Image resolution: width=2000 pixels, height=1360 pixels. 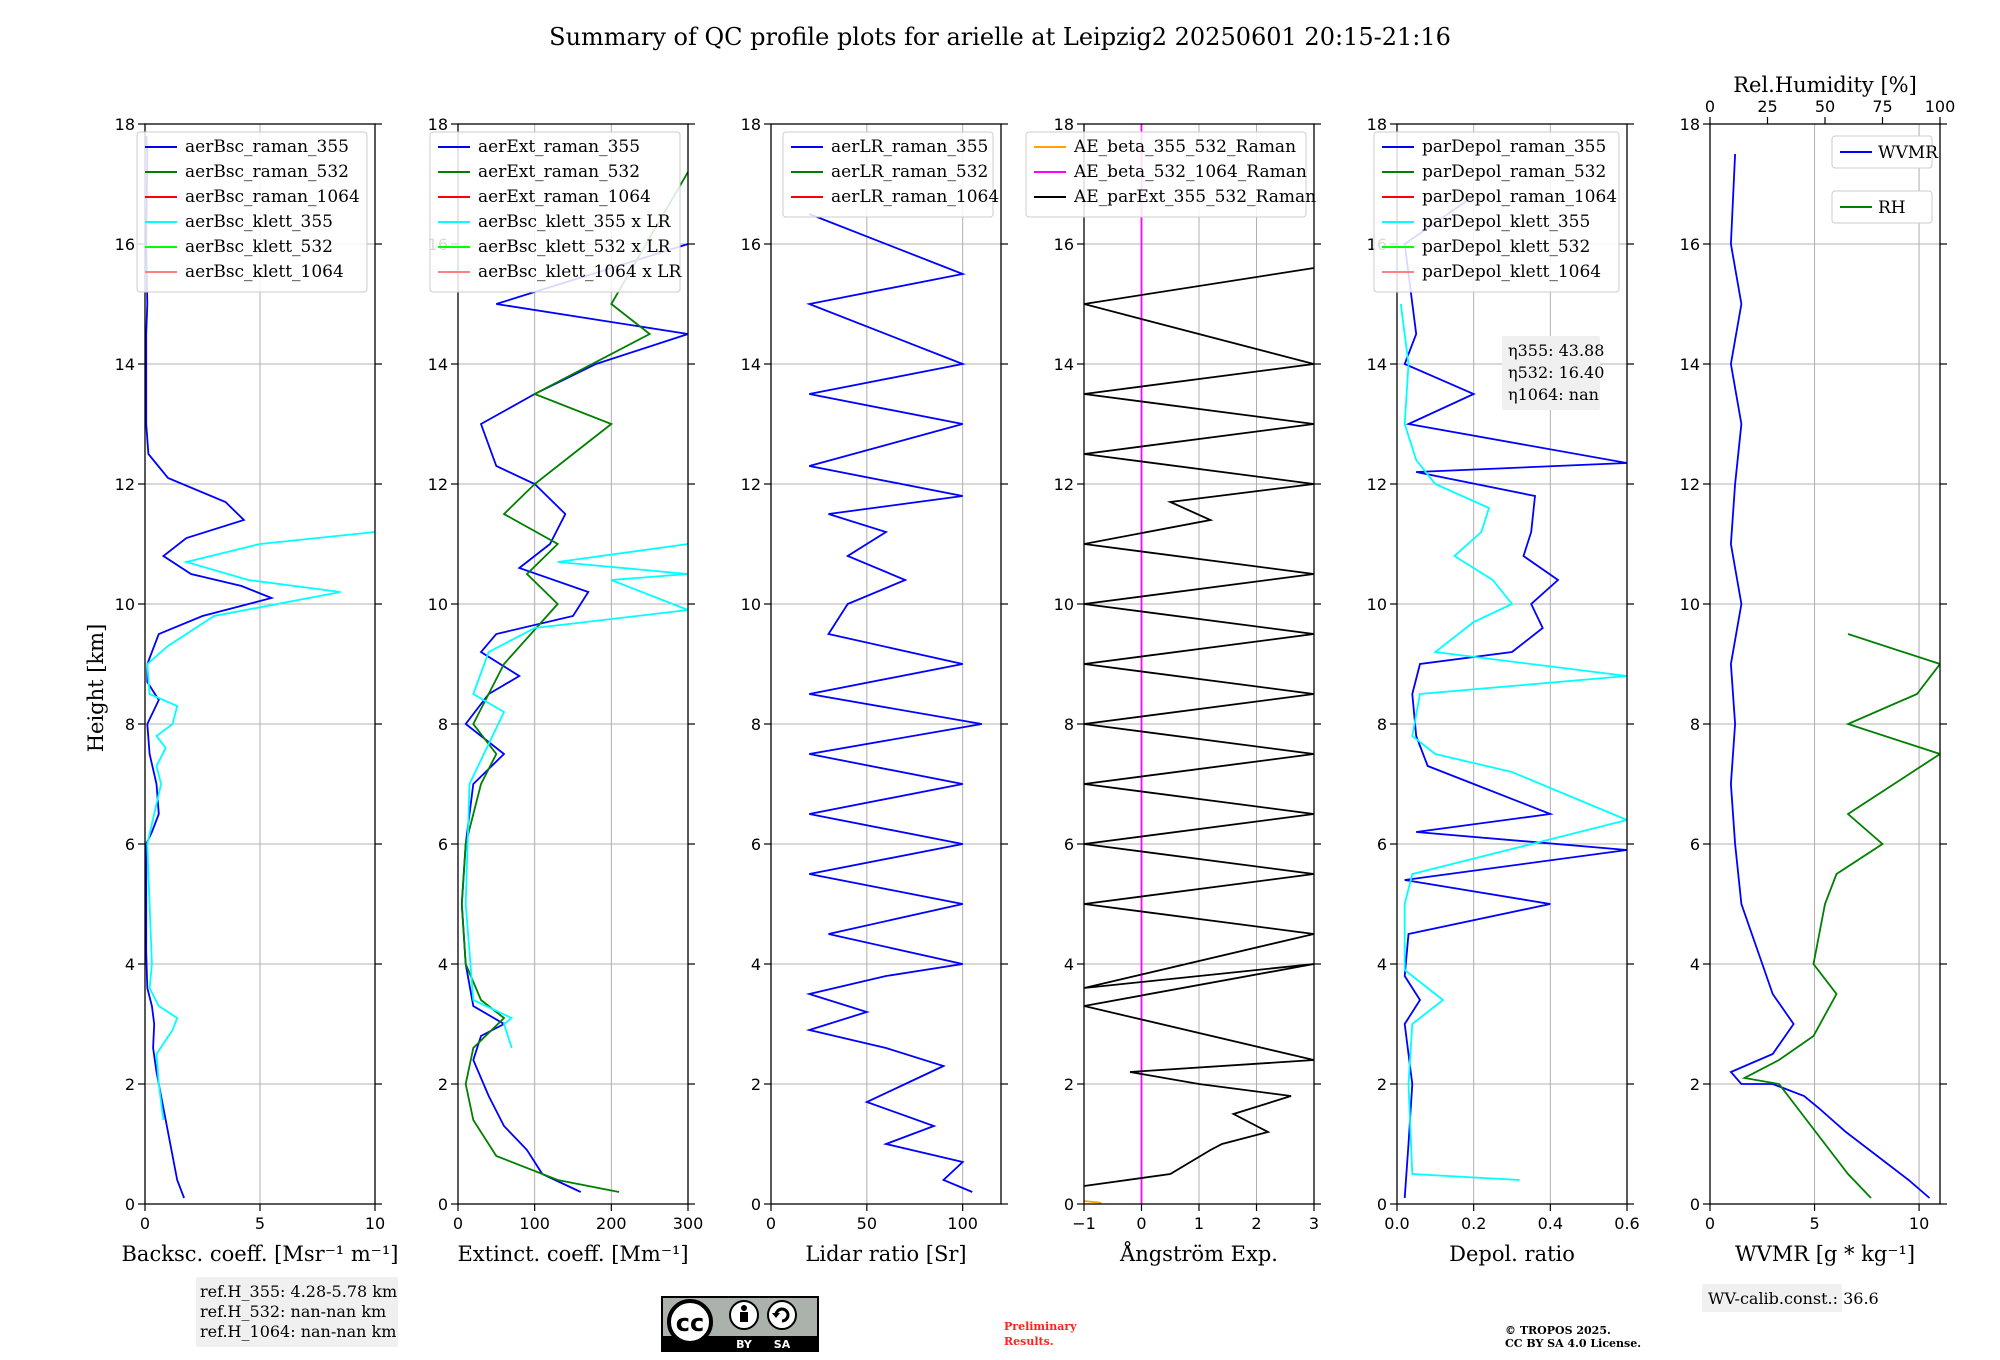 What do you see at coordinates (962, 1223) in the screenshot?
I see `x-tick-label: 100` at bounding box center [962, 1223].